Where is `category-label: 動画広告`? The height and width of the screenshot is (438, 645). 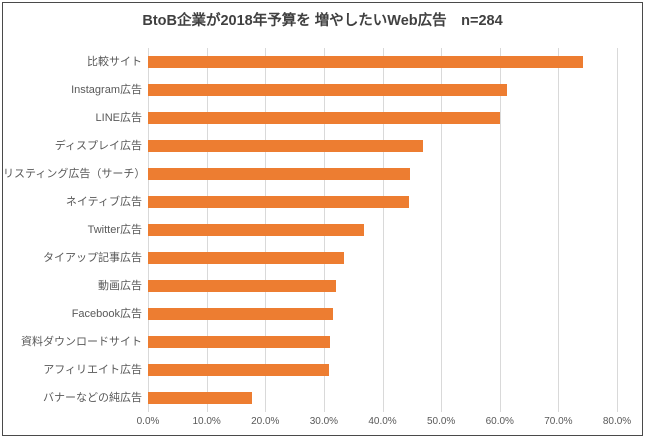
category-label: 動画広告 is located at coordinates (120, 286).